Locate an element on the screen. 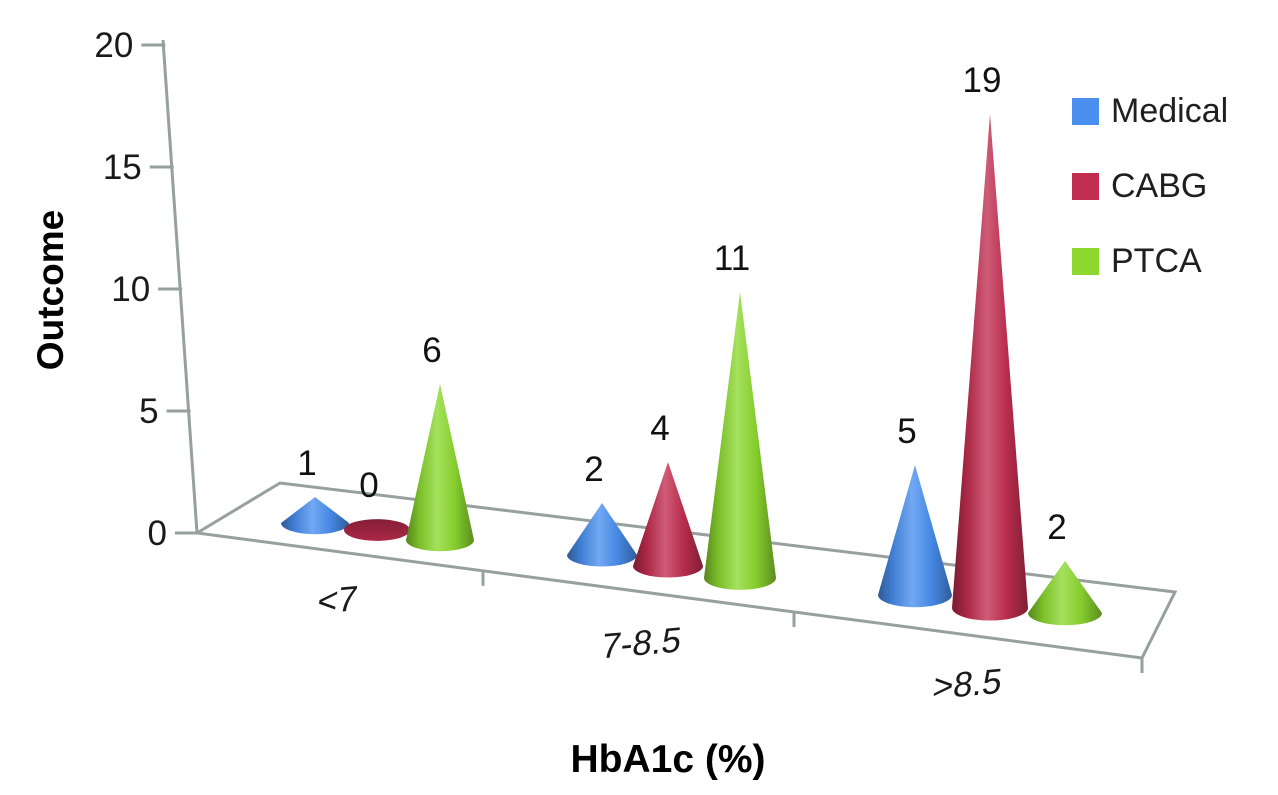  category-label-0: <7 is located at coordinates (337, 600).